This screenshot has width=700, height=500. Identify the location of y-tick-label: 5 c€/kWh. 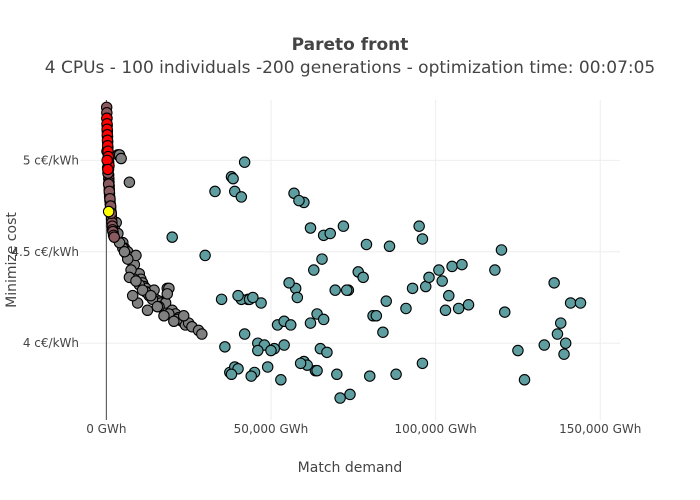
(51, 160).